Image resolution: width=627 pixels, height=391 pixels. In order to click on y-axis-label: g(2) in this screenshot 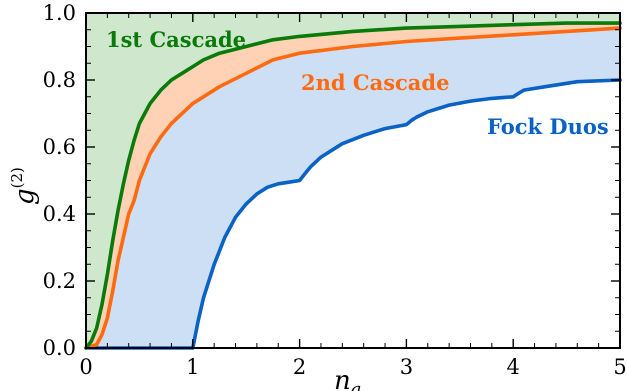, I will do `click(24, 186)`.